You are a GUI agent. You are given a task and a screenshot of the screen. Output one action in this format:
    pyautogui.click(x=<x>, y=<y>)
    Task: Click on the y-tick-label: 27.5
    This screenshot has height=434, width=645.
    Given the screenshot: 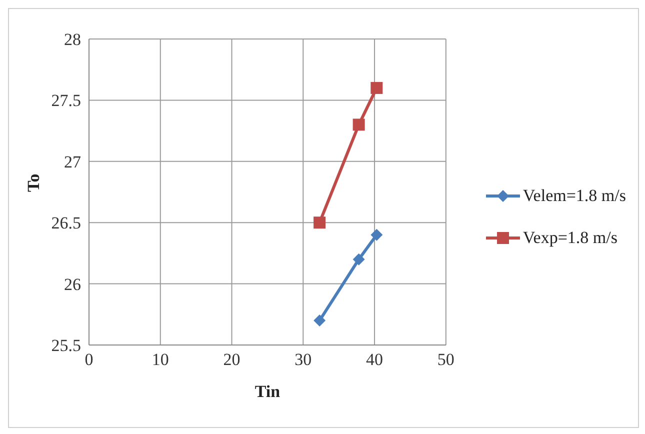 What is the action you would take?
    pyautogui.click(x=66, y=100)
    